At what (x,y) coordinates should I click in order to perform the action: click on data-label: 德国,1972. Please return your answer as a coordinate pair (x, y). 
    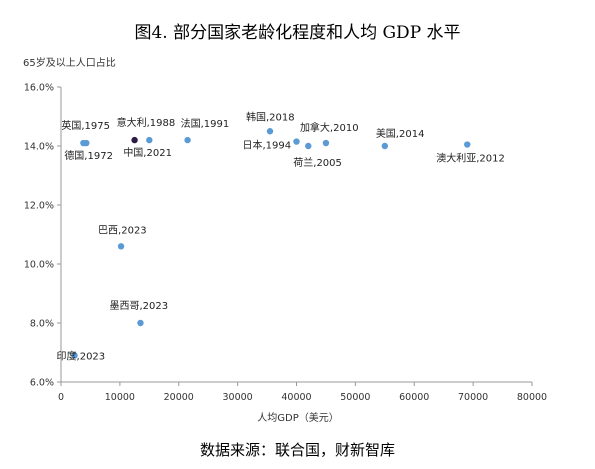
    Looking at the image, I should click on (88, 155).